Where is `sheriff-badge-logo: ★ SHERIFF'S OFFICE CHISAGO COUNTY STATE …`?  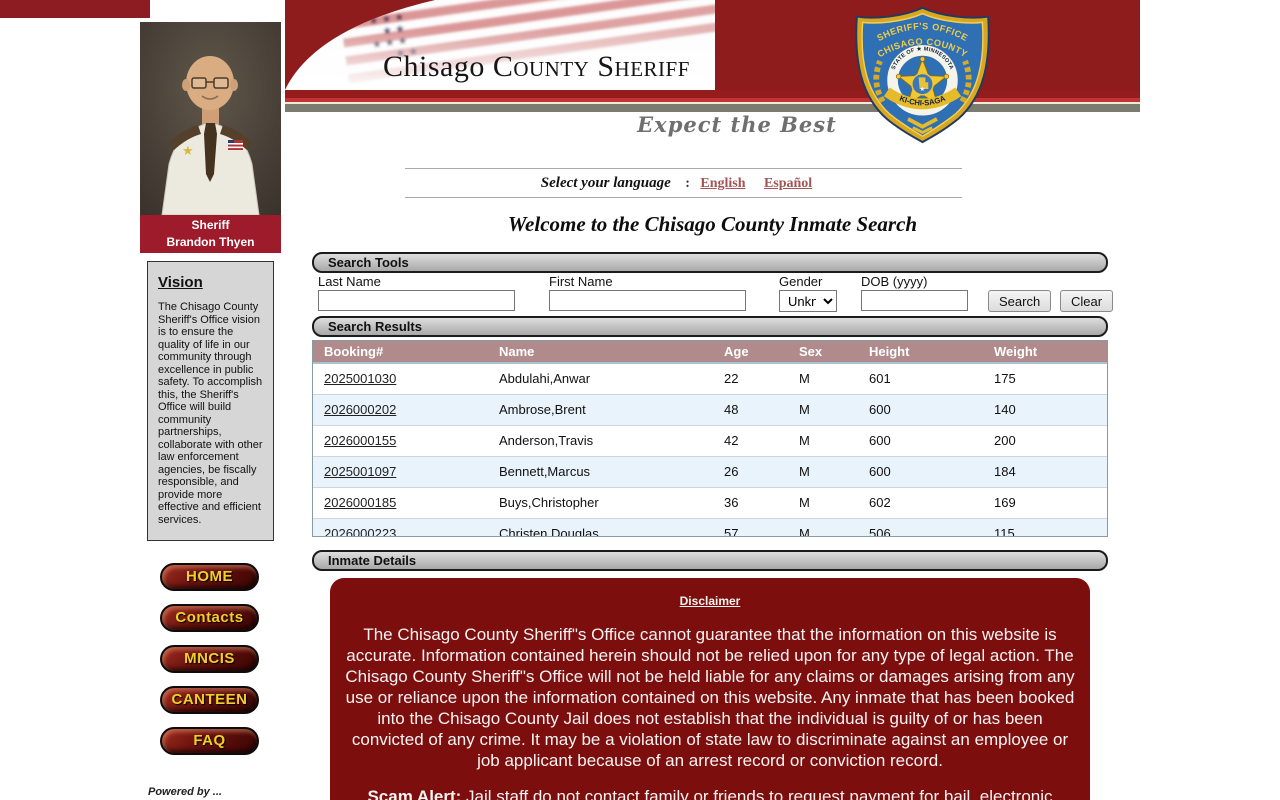 sheriff-badge-logo: ★ SHERIFF'S OFFICE CHISAGO COUNTY STATE … is located at coordinates (922, 75).